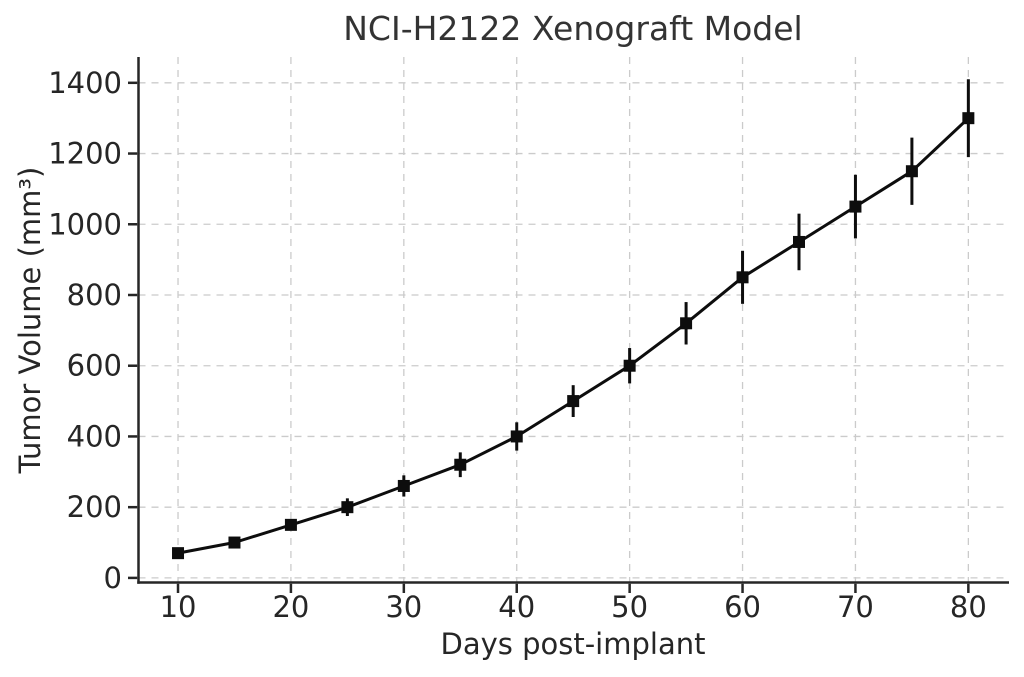 The image size is (1024, 677). Describe the element at coordinates (572, 28) in the screenshot. I see `chart-title: NCI-H2122 Xenograft Model` at that location.